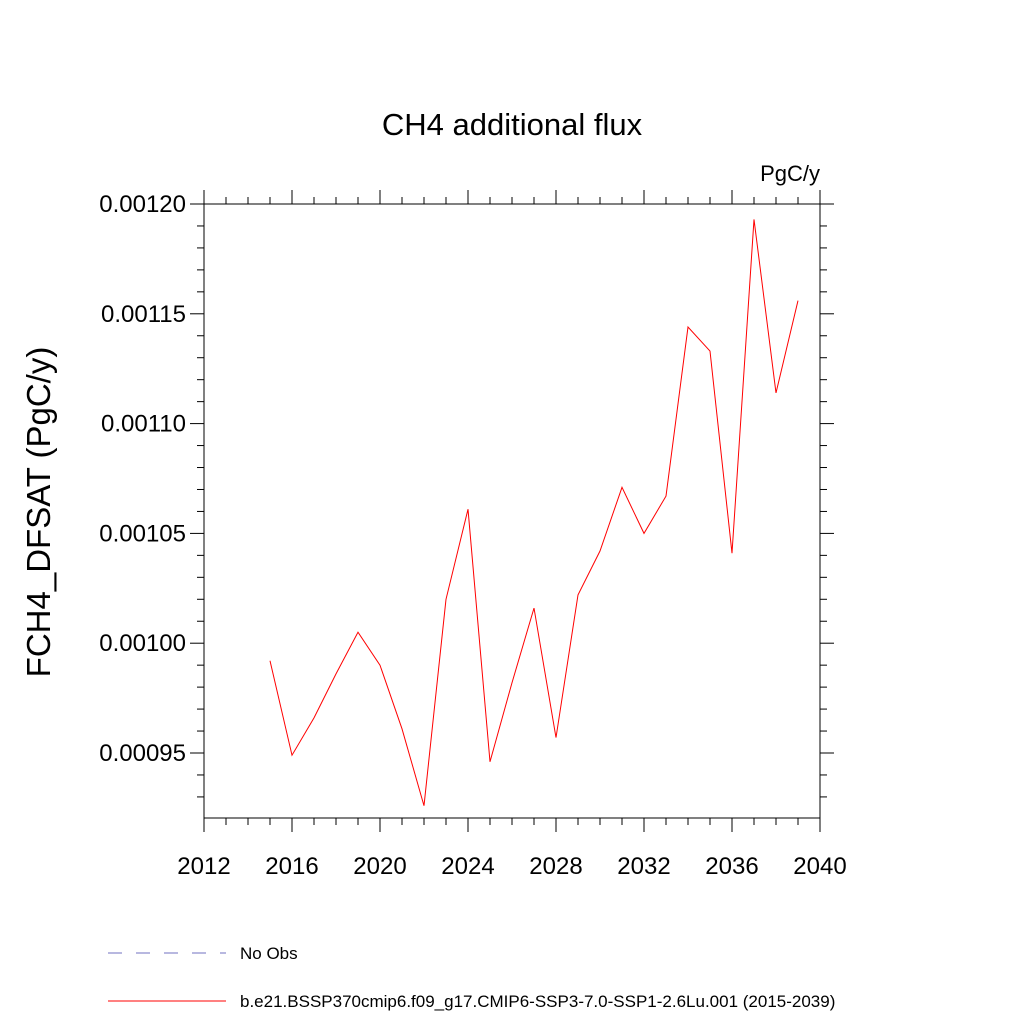  Describe the element at coordinates (143, 424) in the screenshot. I see `y-tick-label: 0.00110` at that location.